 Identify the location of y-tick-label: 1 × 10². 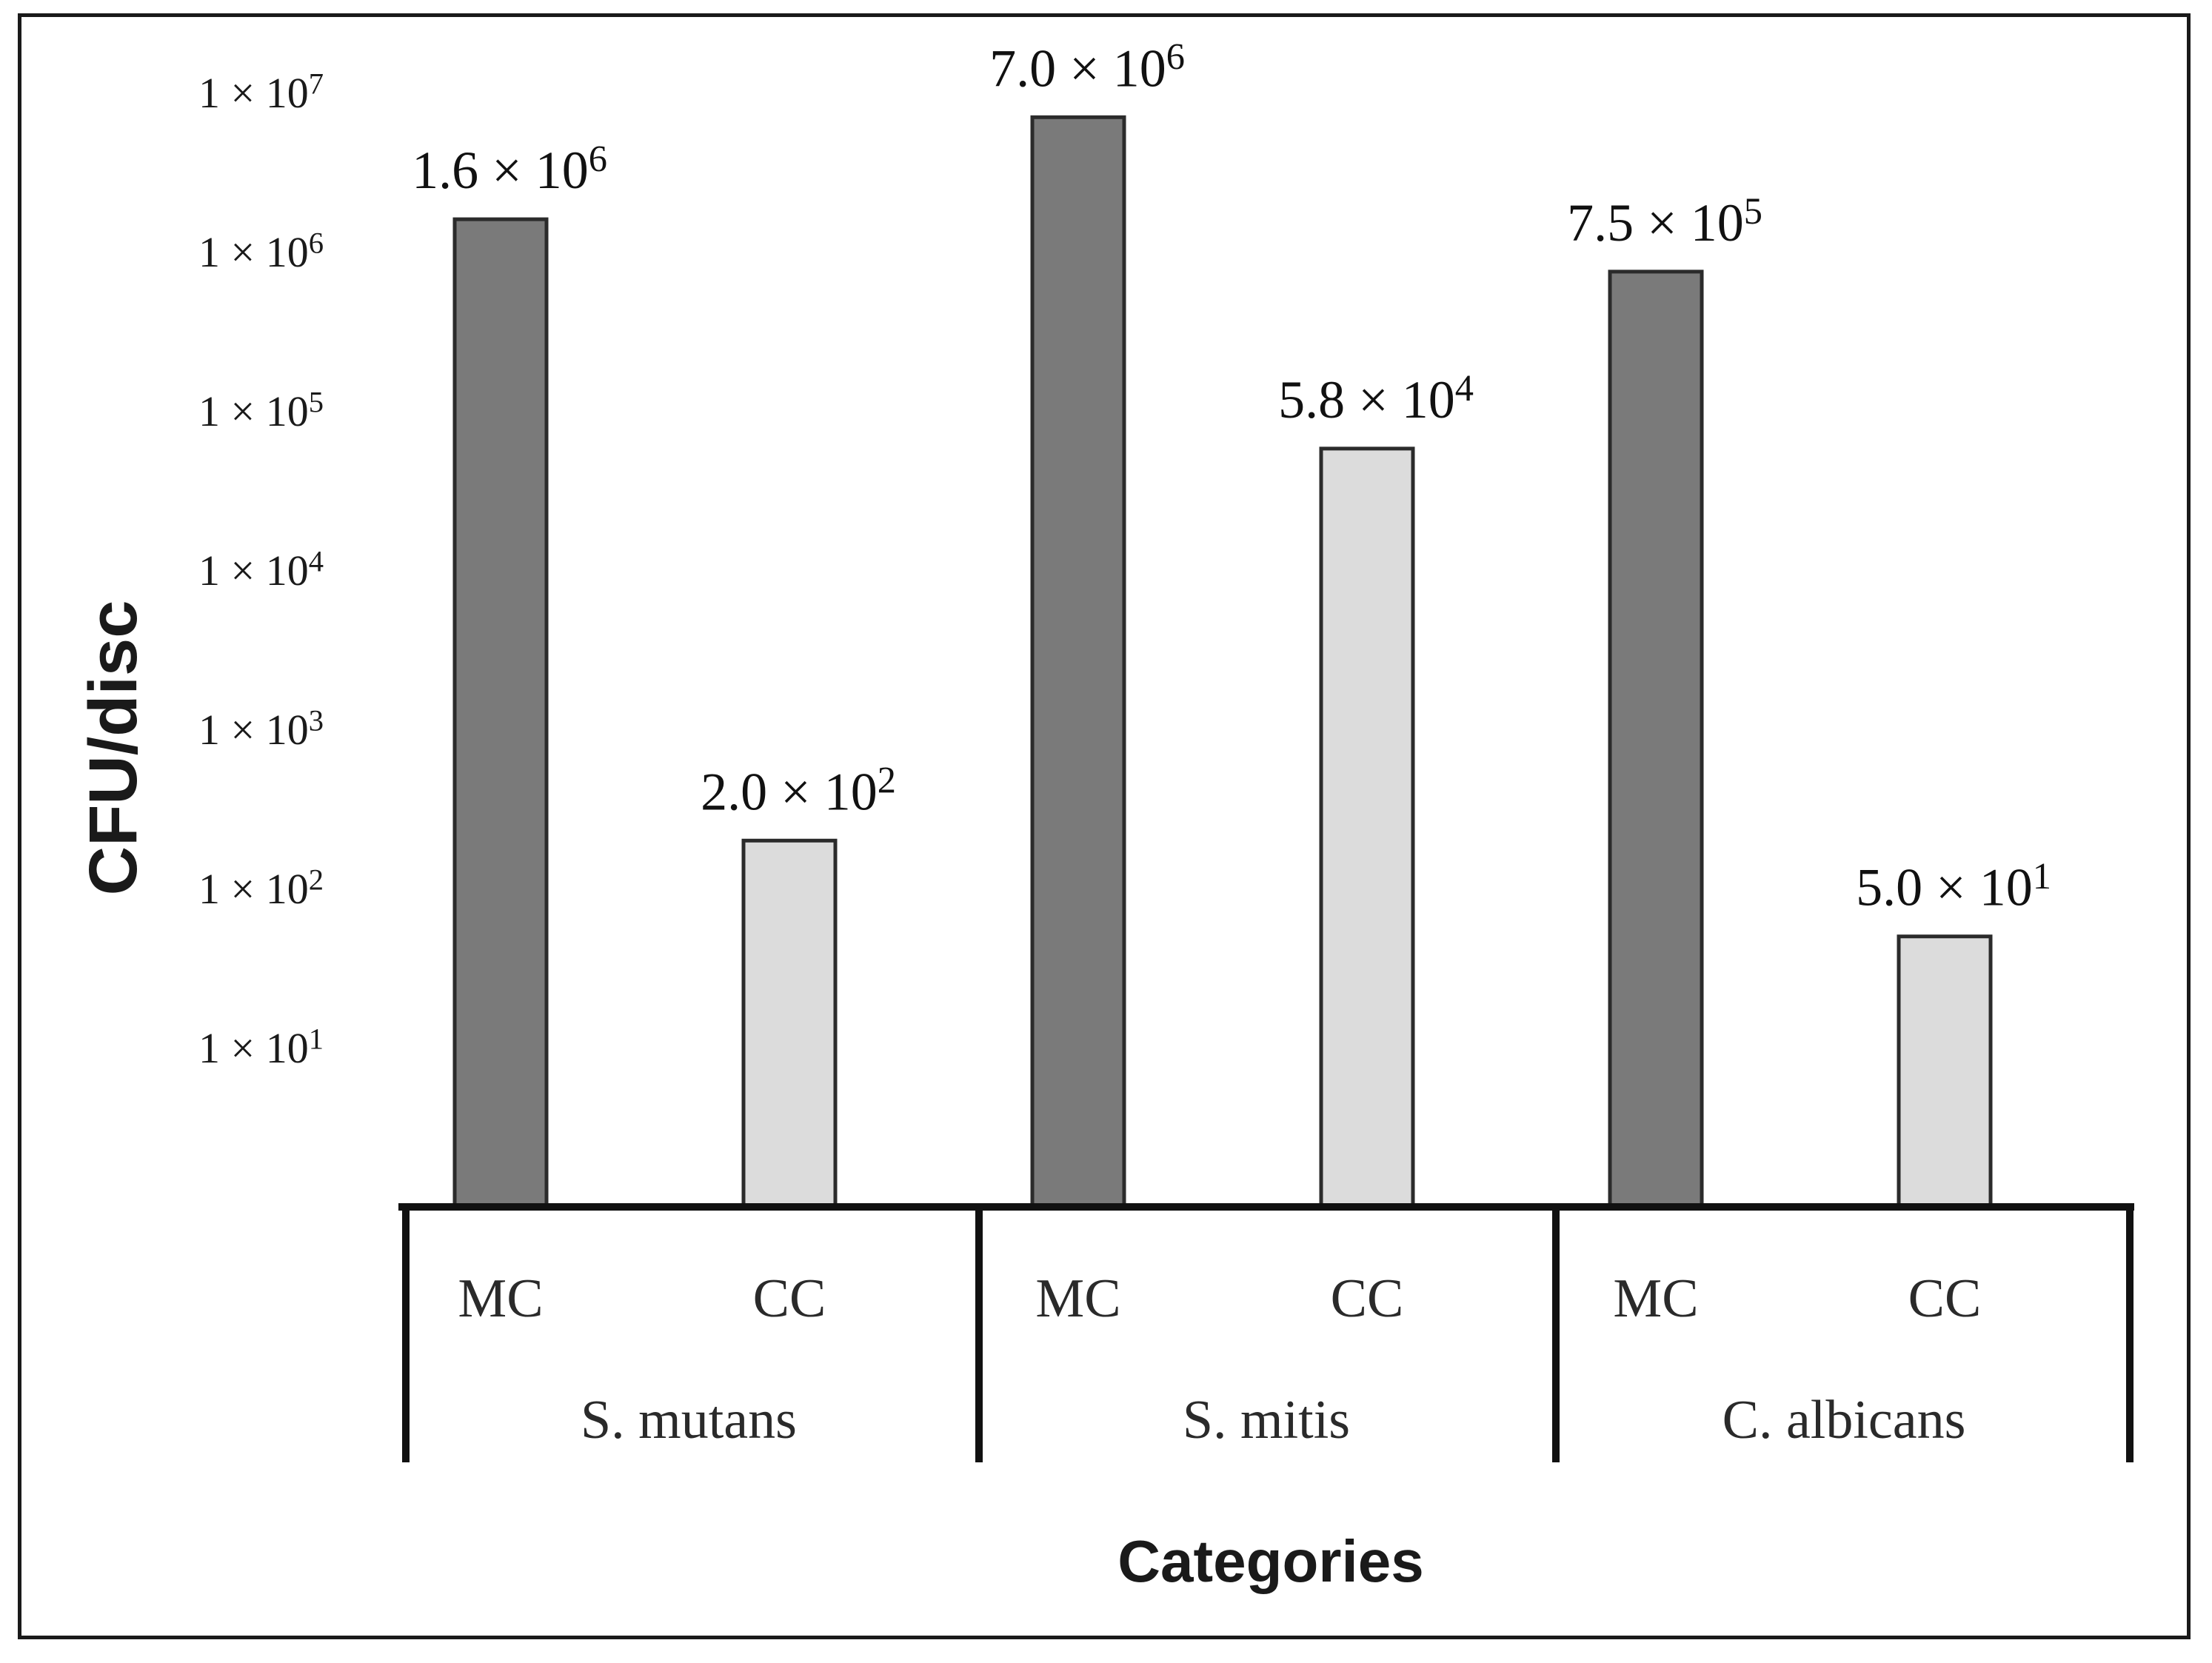
(261, 888).